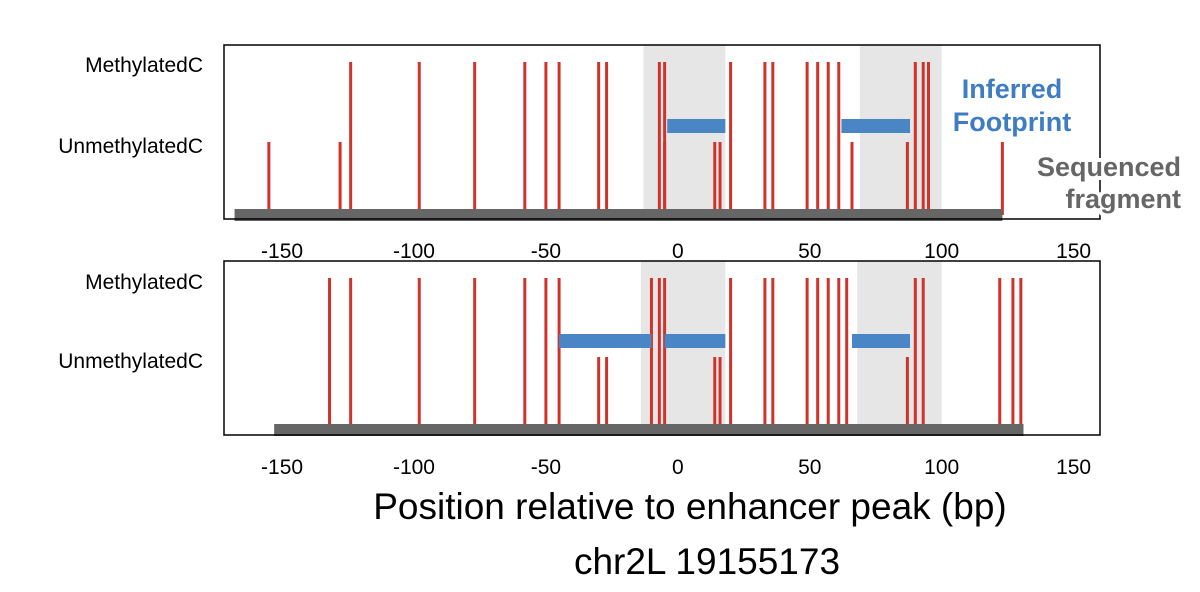 The image size is (1200, 592). What do you see at coordinates (1123, 199) in the screenshot?
I see `sequenced-fragment-label-line2: fragment` at bounding box center [1123, 199].